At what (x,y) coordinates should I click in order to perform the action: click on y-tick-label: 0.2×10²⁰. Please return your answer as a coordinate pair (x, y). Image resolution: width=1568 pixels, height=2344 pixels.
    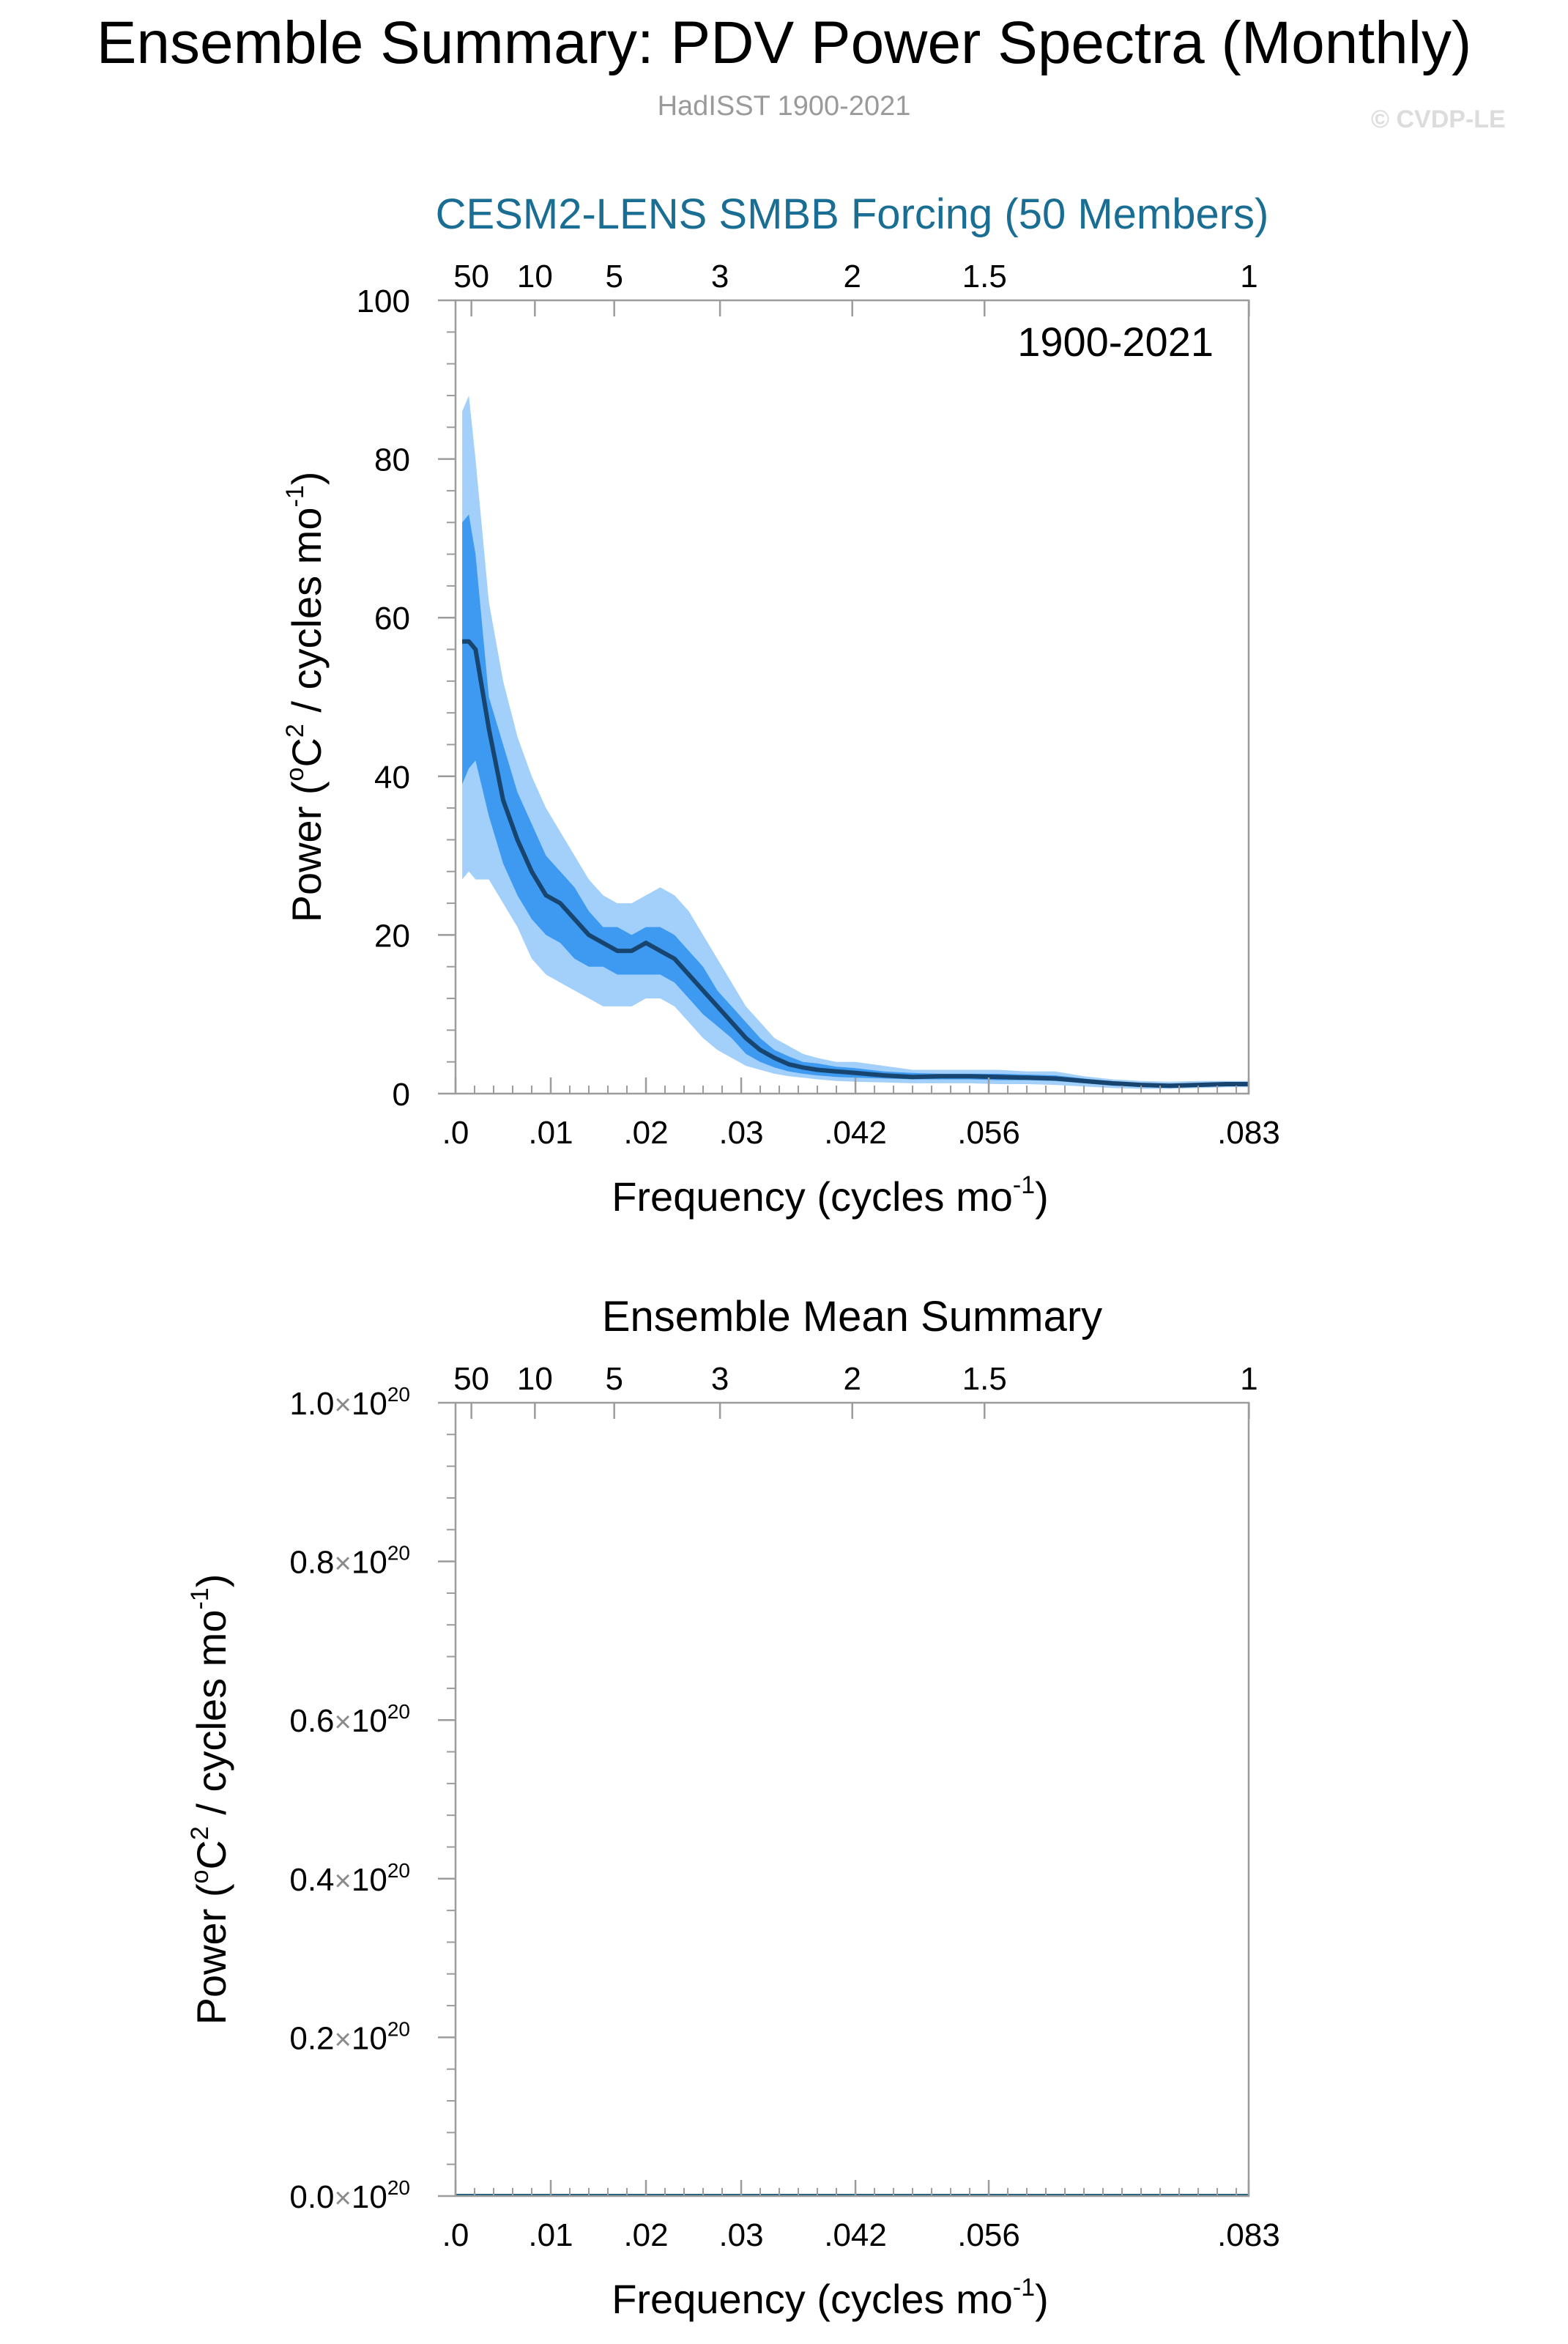
    Looking at the image, I should click on (349, 2037).